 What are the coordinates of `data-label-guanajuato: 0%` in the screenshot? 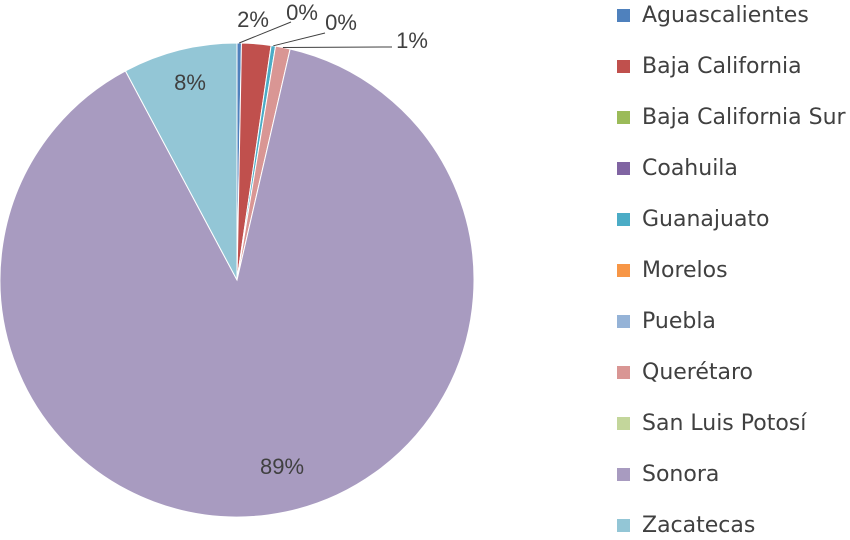 It's located at (341, 22).